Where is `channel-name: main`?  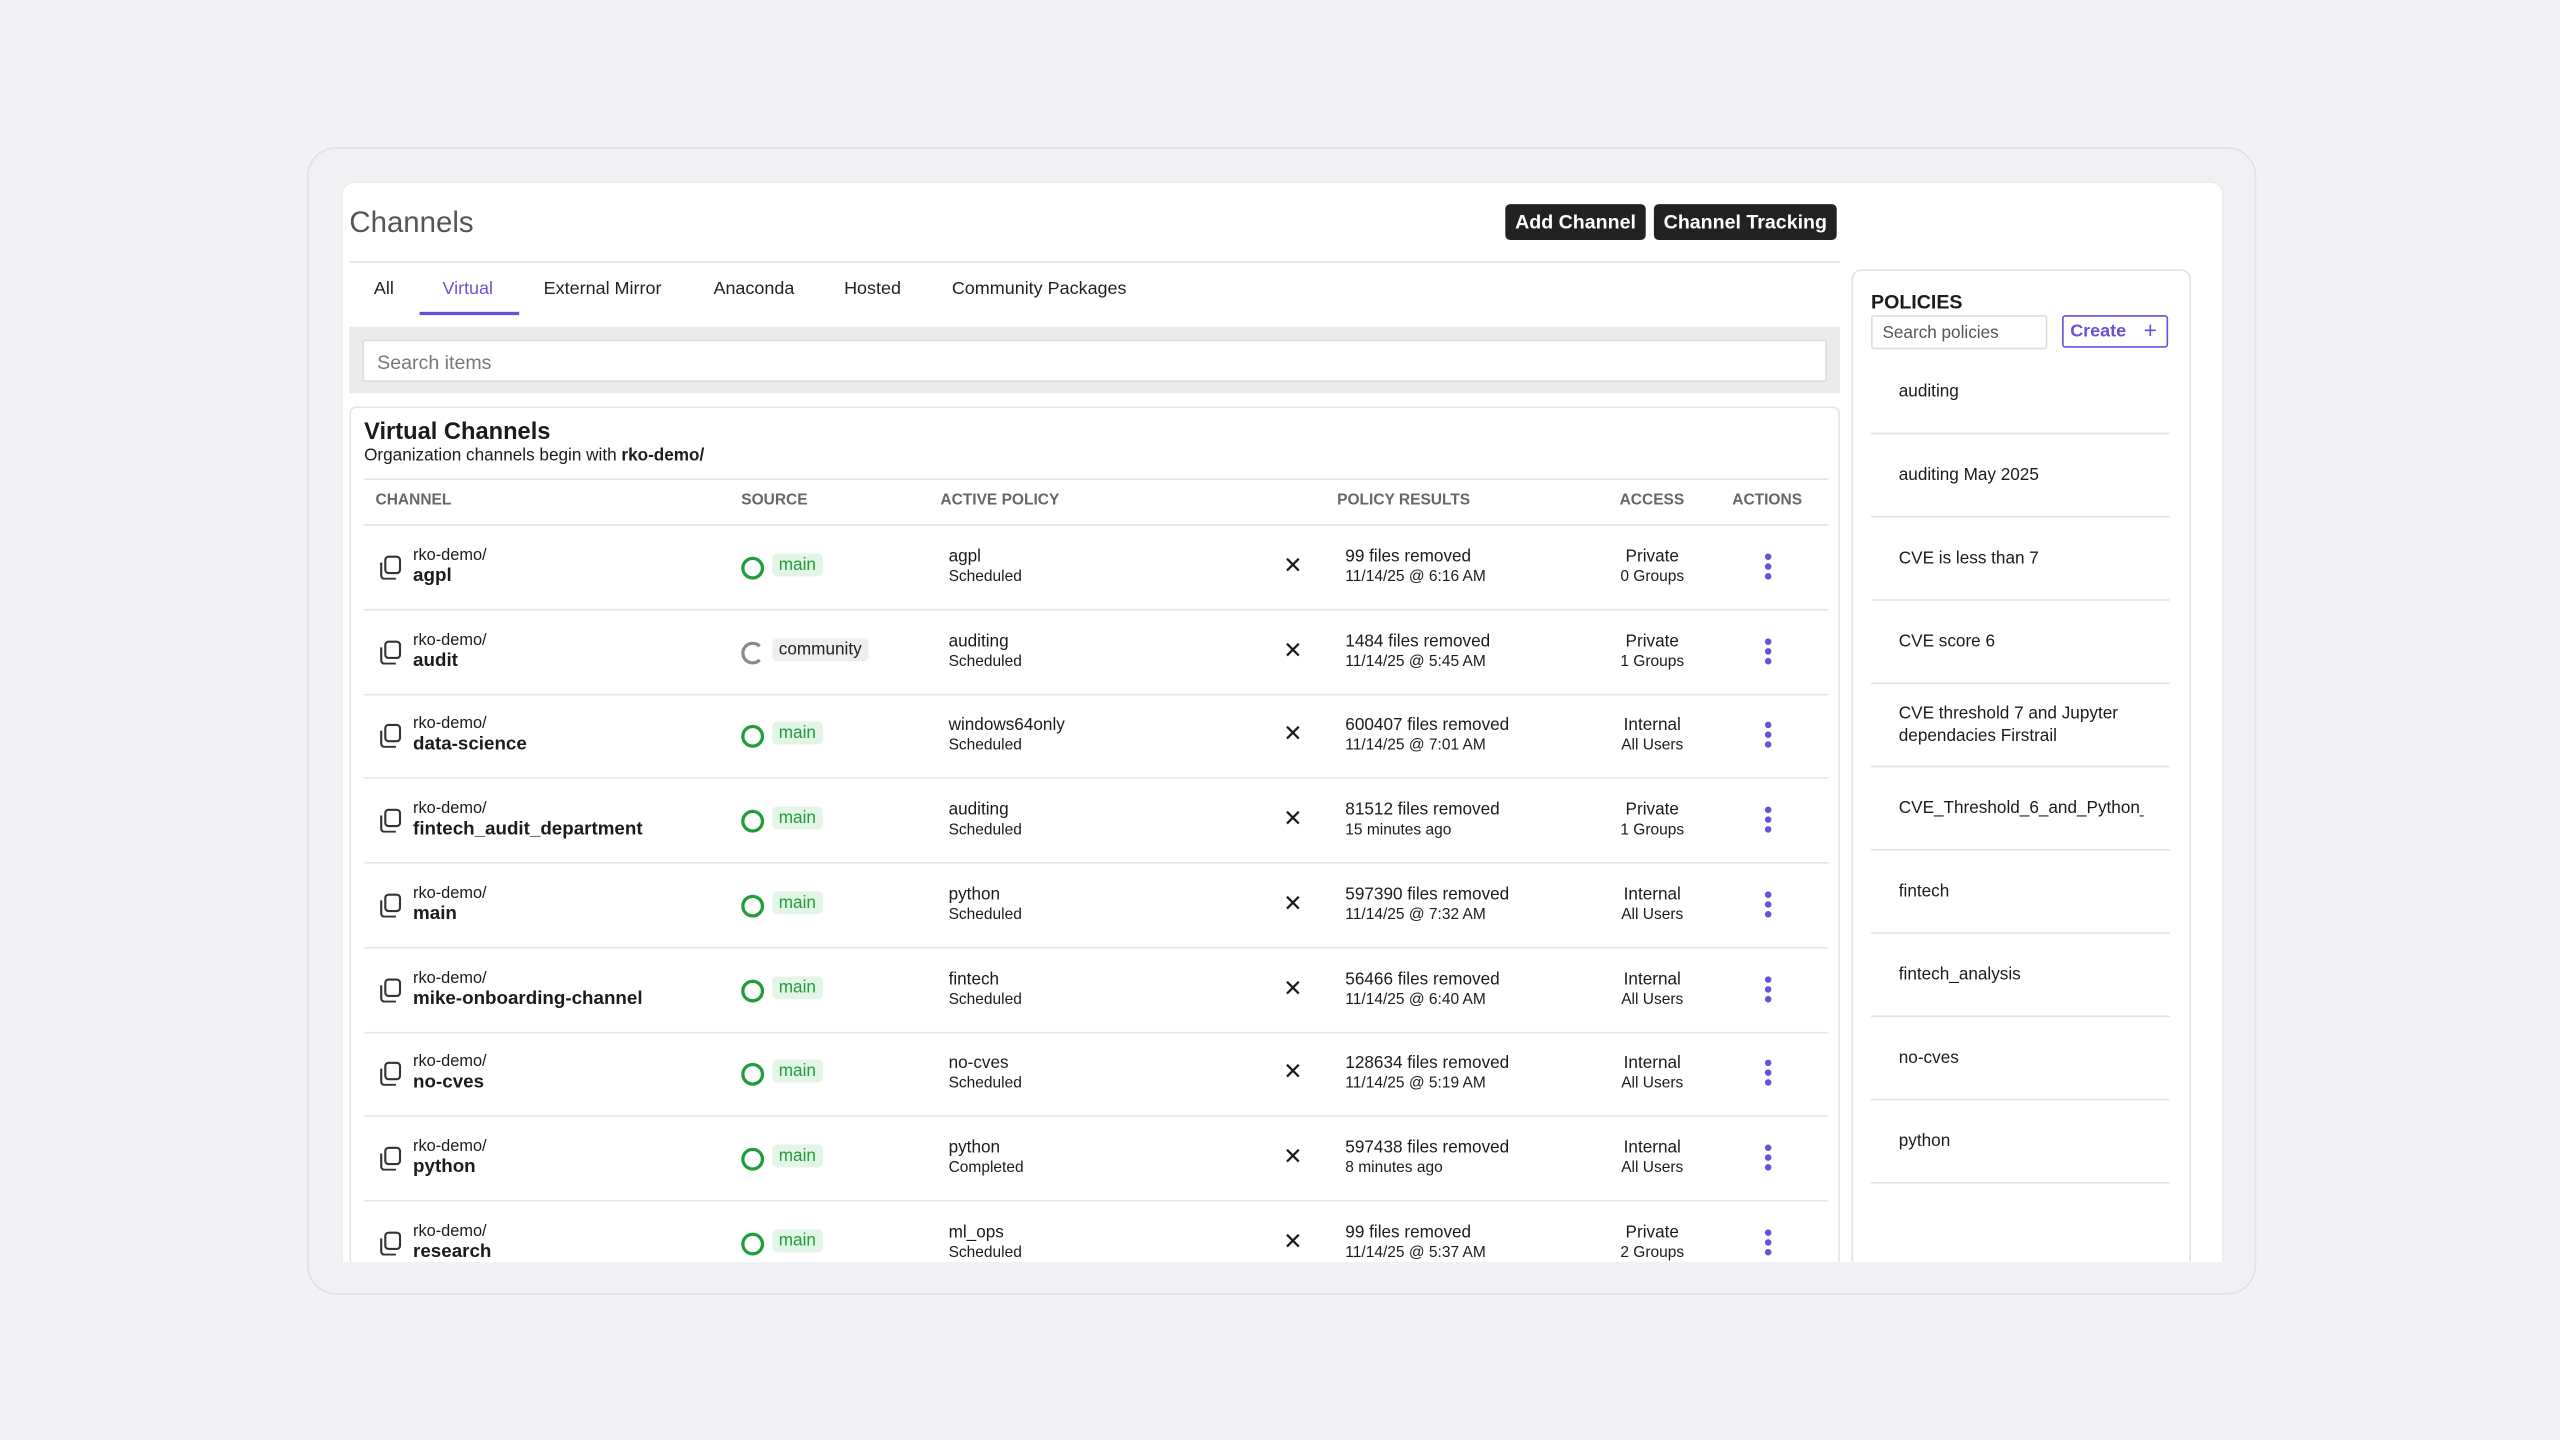
channel-name: main is located at coordinates (435, 914).